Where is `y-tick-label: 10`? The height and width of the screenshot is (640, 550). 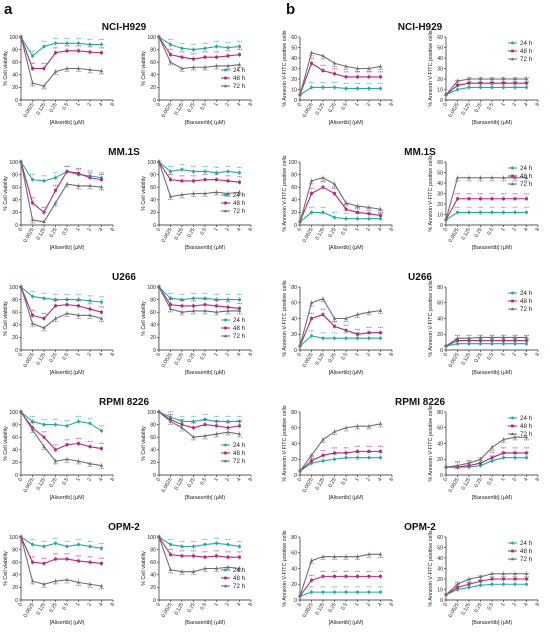 y-tick-label: 10 is located at coordinates (440, 90).